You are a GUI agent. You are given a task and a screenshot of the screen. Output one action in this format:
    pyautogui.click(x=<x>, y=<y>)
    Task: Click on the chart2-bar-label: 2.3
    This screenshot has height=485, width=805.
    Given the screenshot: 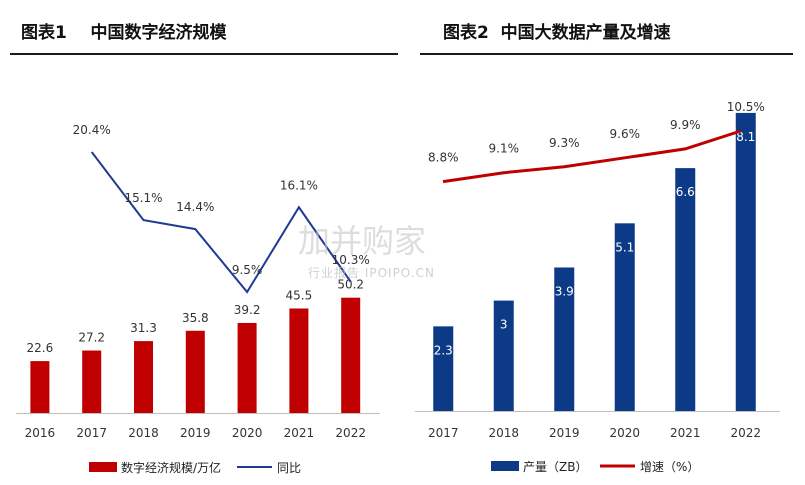 What is the action you would take?
    pyautogui.click(x=443, y=350)
    